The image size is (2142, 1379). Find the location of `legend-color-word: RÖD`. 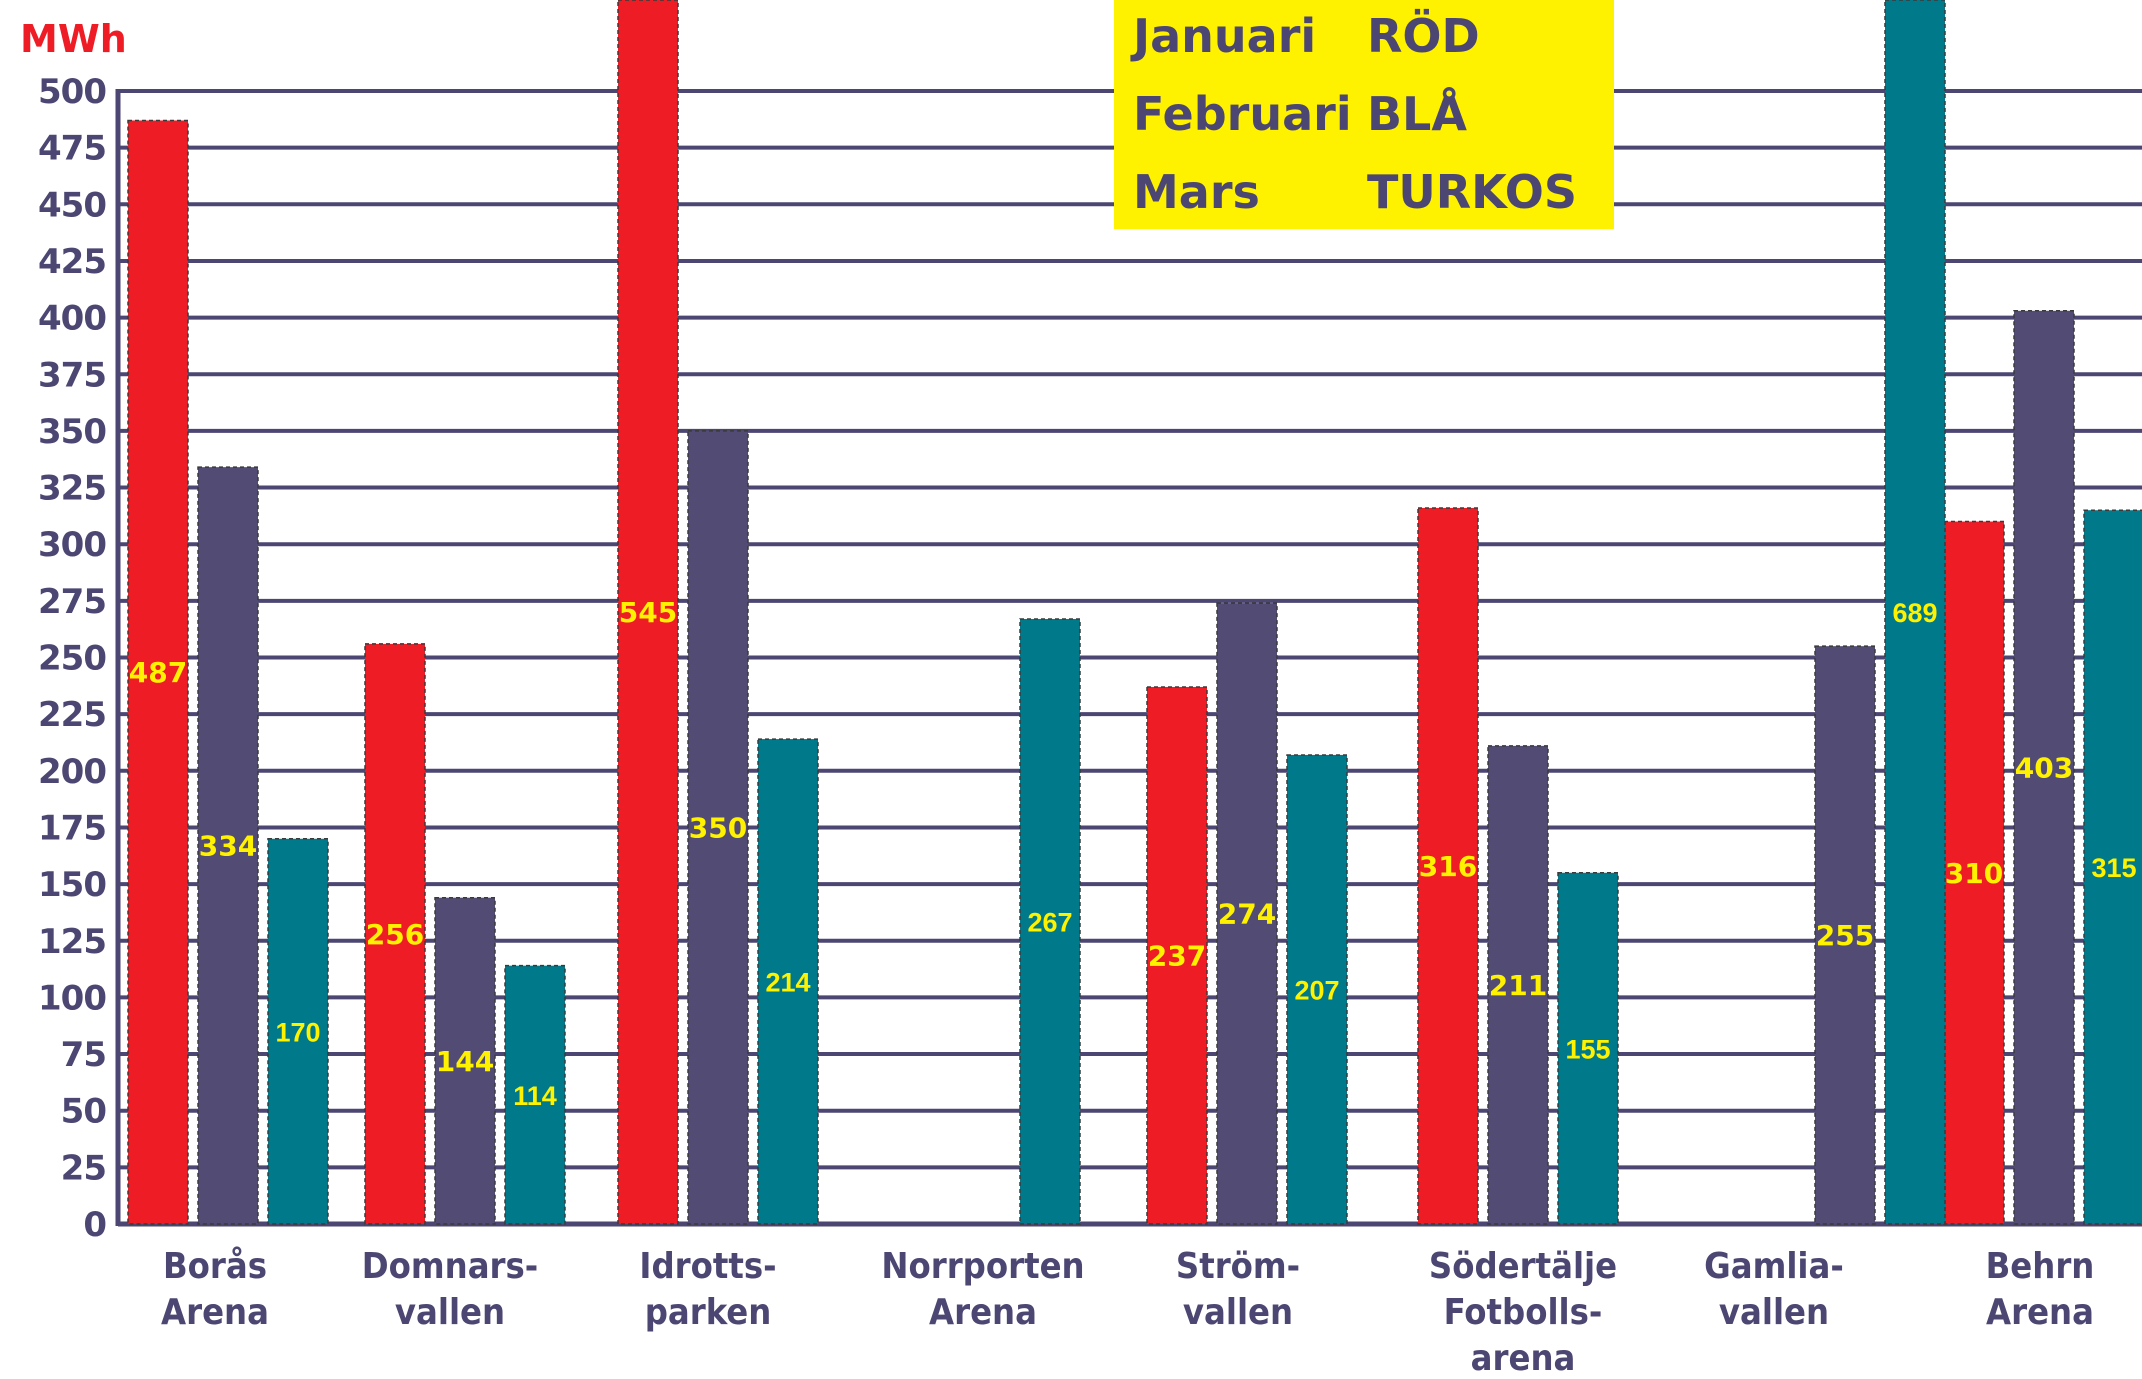

legend-color-word: RÖD is located at coordinates (1423, 36).